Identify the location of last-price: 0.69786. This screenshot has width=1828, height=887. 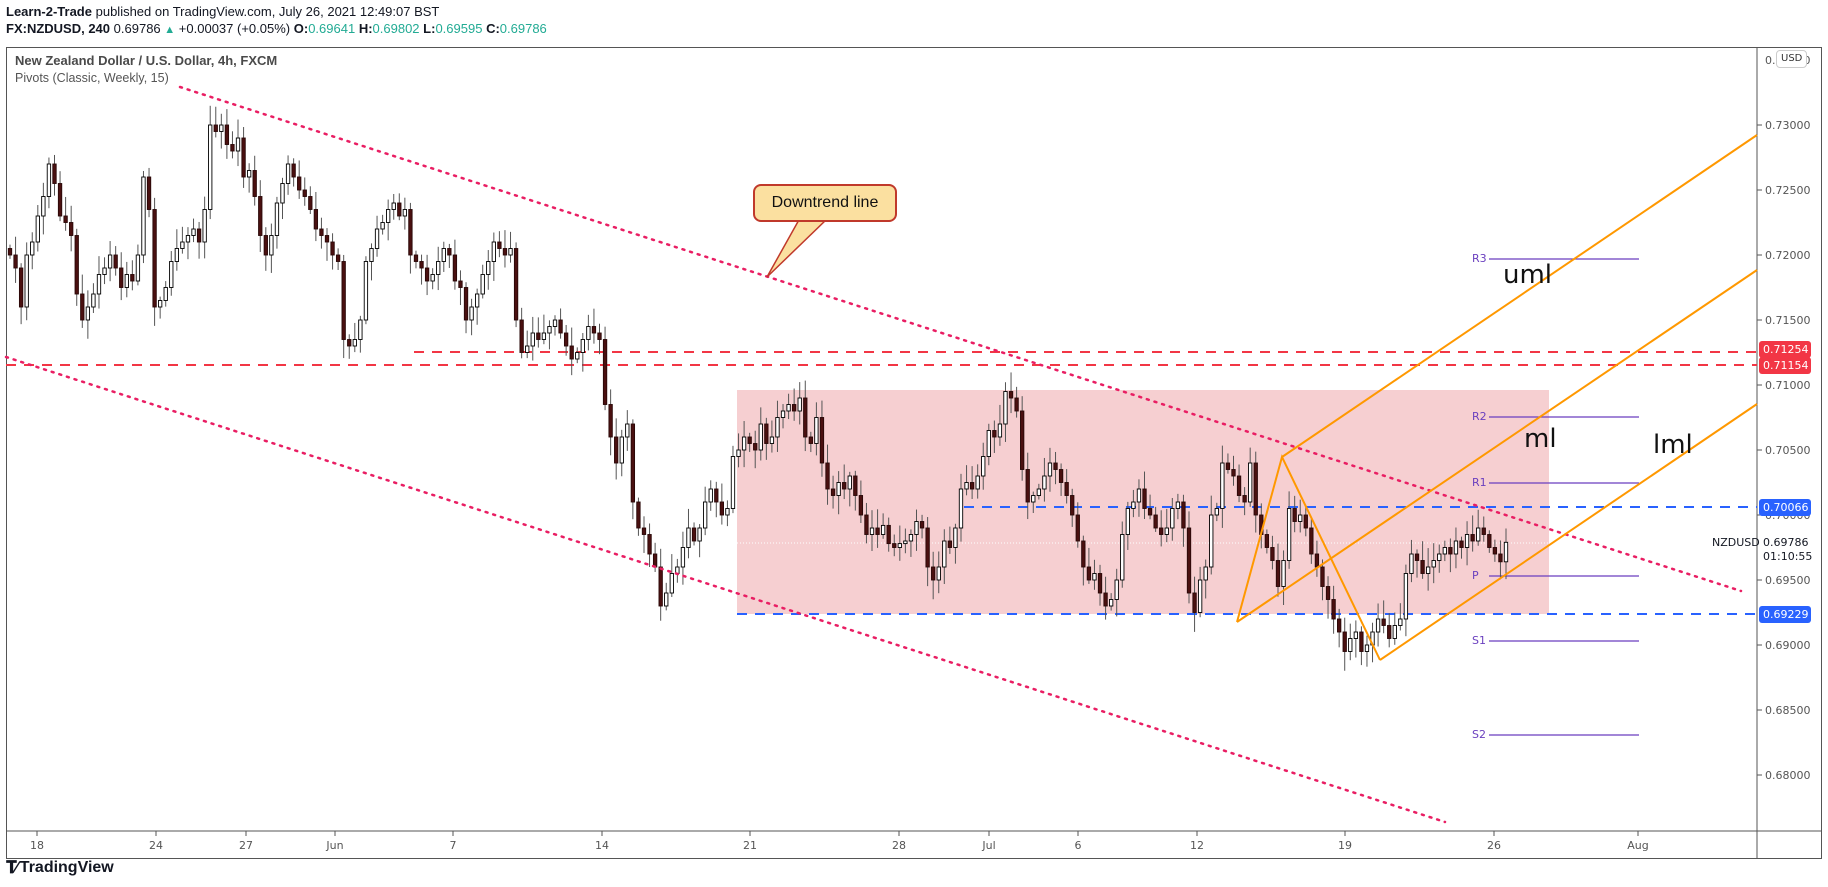
(137, 28).